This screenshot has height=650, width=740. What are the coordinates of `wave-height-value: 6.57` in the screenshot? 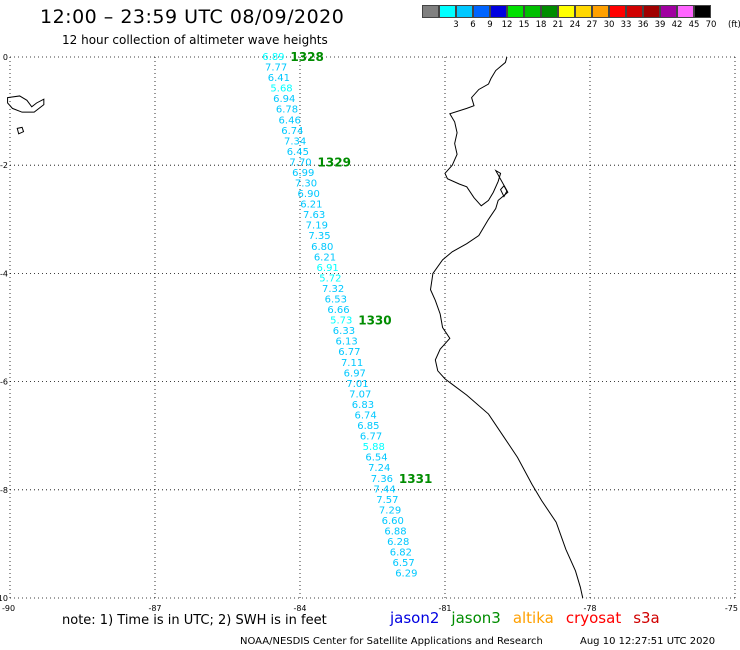 It's located at (403, 563).